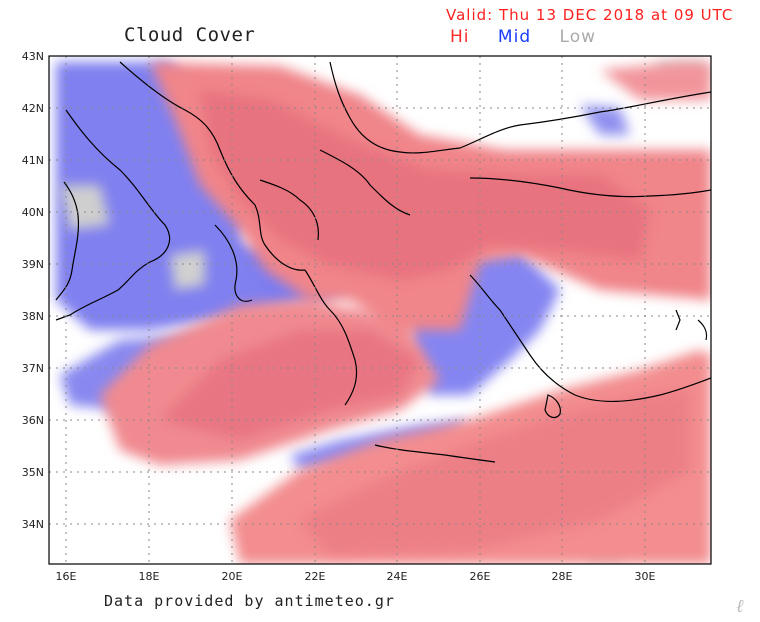 The width and height of the screenshot is (760, 622). What do you see at coordinates (33, 160) in the screenshot?
I see `lat-label: 41N` at bounding box center [33, 160].